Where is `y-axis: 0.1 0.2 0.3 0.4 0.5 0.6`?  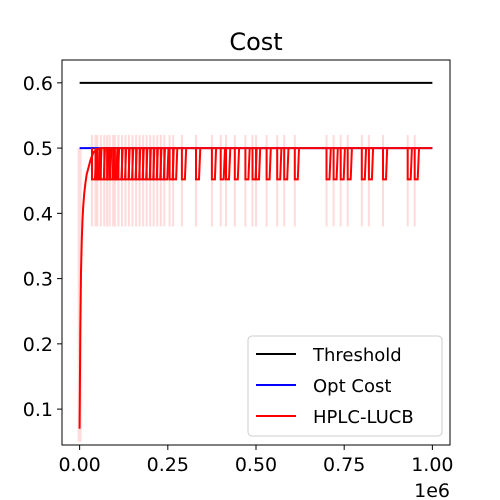
y-axis: 0.1 0.2 0.3 0.4 0.5 0.6 is located at coordinates (42, 247).